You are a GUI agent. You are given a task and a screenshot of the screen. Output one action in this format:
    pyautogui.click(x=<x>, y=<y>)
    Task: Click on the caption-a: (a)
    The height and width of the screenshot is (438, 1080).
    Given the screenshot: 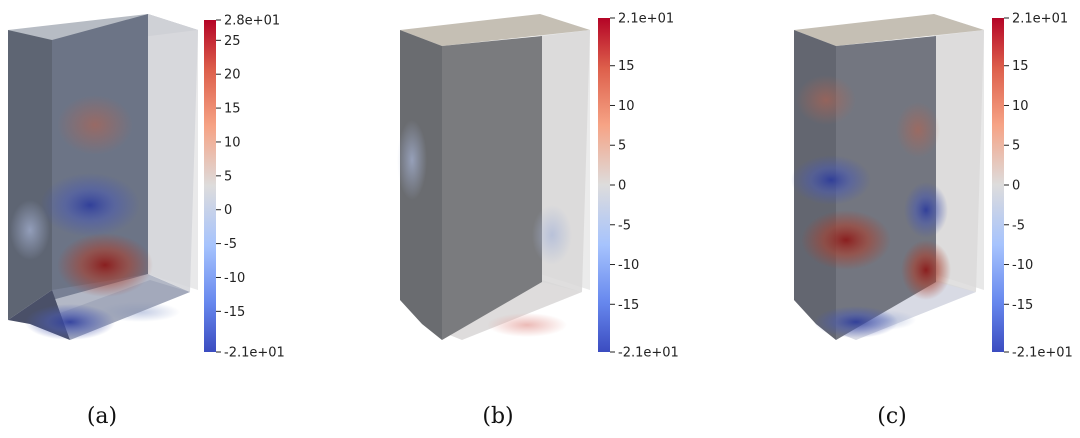 What is the action you would take?
    pyautogui.click(x=102, y=416)
    